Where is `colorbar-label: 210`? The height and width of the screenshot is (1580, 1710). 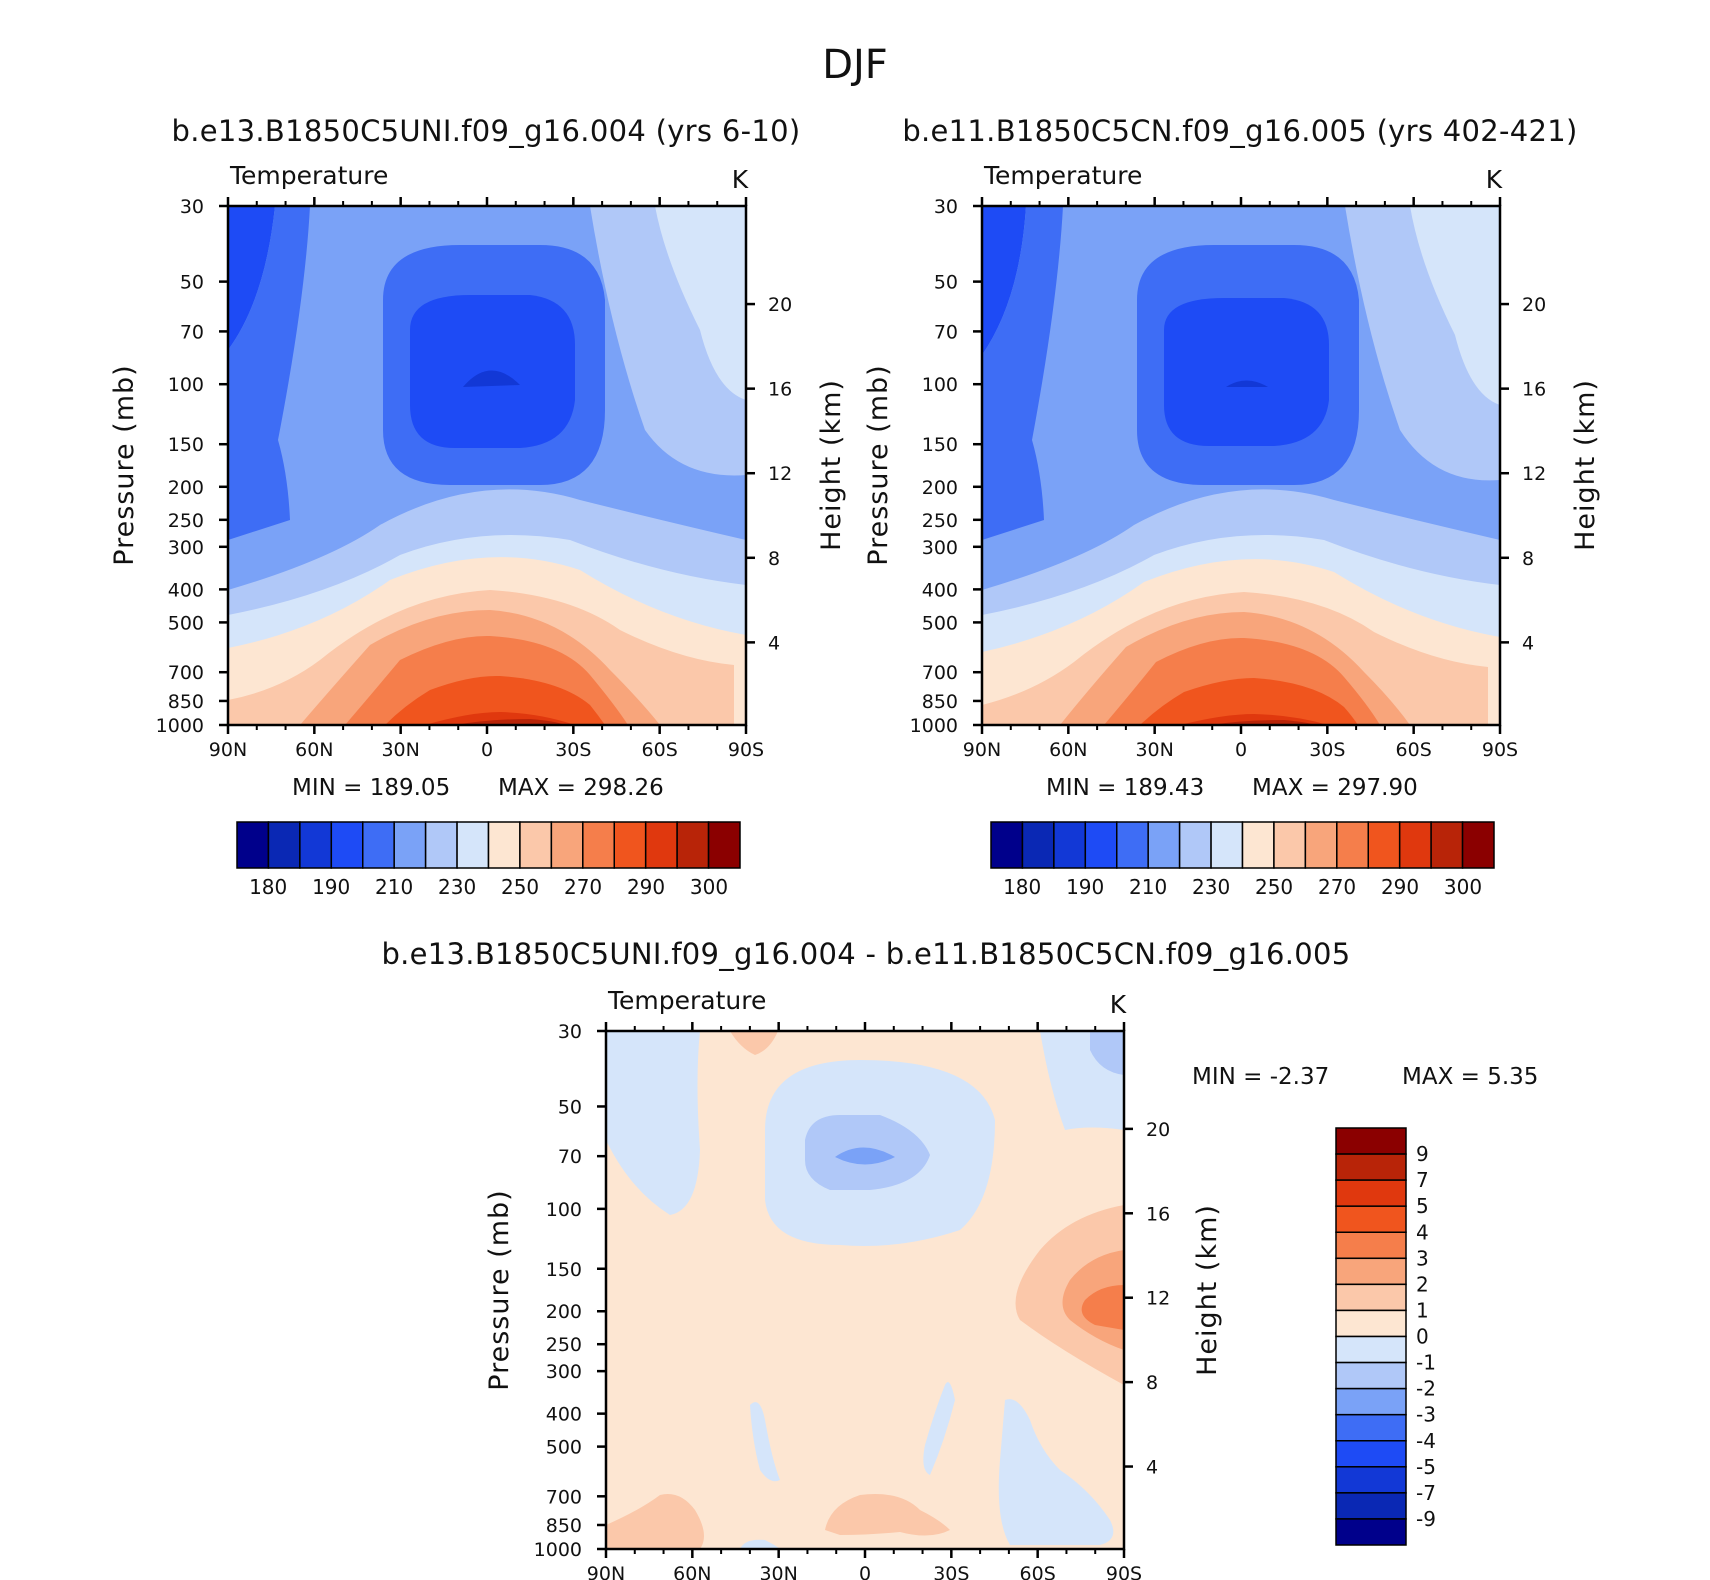
colorbar-label: 210 is located at coordinates (1148, 887).